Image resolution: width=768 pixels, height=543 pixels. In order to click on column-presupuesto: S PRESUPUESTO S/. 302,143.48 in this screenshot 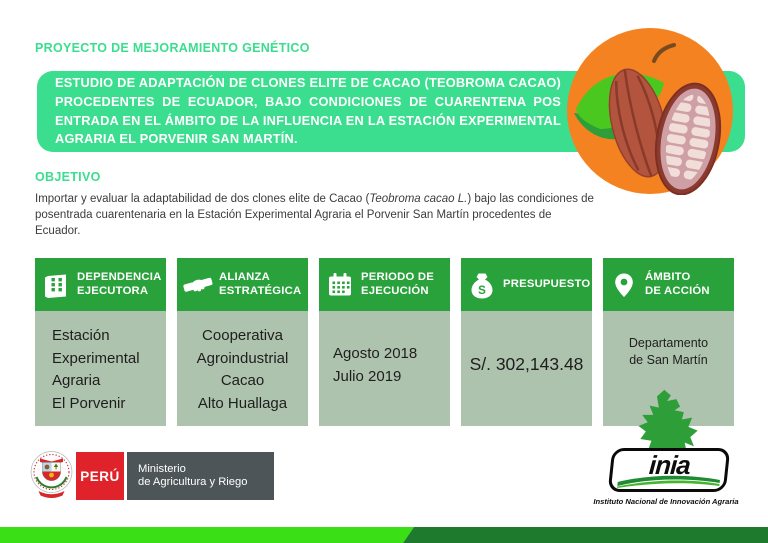, I will do `click(526, 342)`.